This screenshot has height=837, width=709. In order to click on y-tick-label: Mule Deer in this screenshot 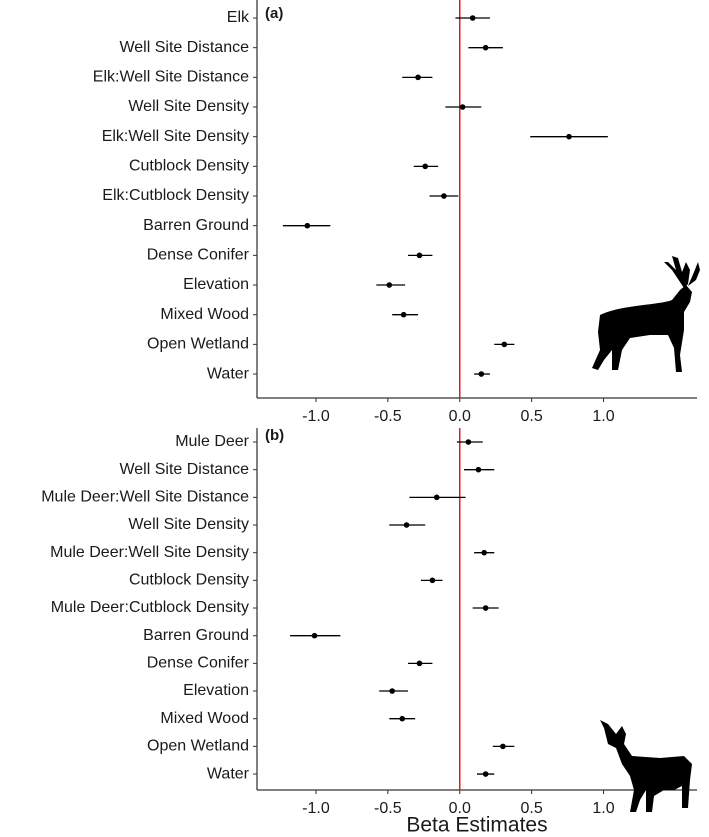, I will do `click(212, 441)`.